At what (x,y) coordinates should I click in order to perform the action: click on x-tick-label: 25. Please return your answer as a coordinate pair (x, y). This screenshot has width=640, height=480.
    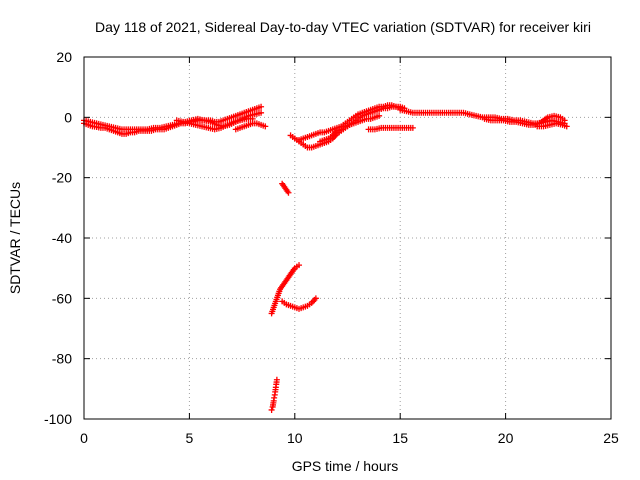
    Looking at the image, I should click on (611, 438).